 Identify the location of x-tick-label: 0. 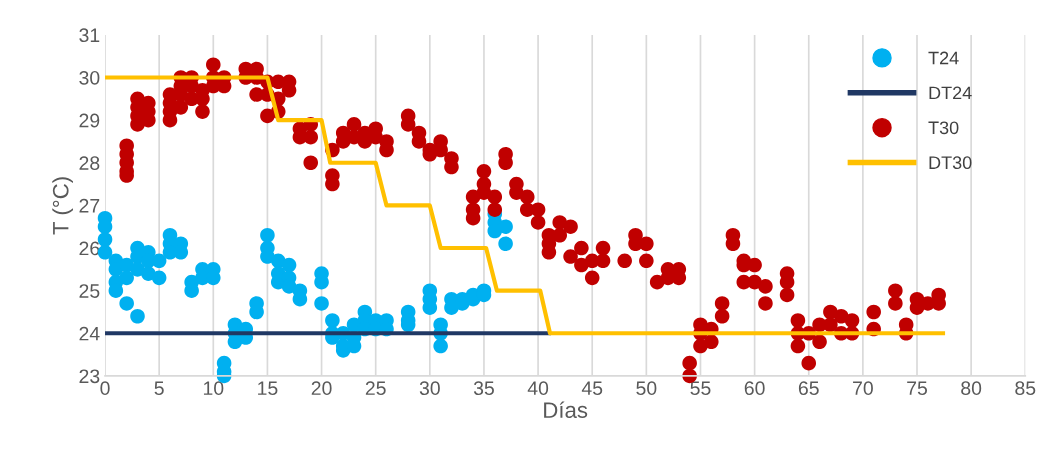
(105, 388).